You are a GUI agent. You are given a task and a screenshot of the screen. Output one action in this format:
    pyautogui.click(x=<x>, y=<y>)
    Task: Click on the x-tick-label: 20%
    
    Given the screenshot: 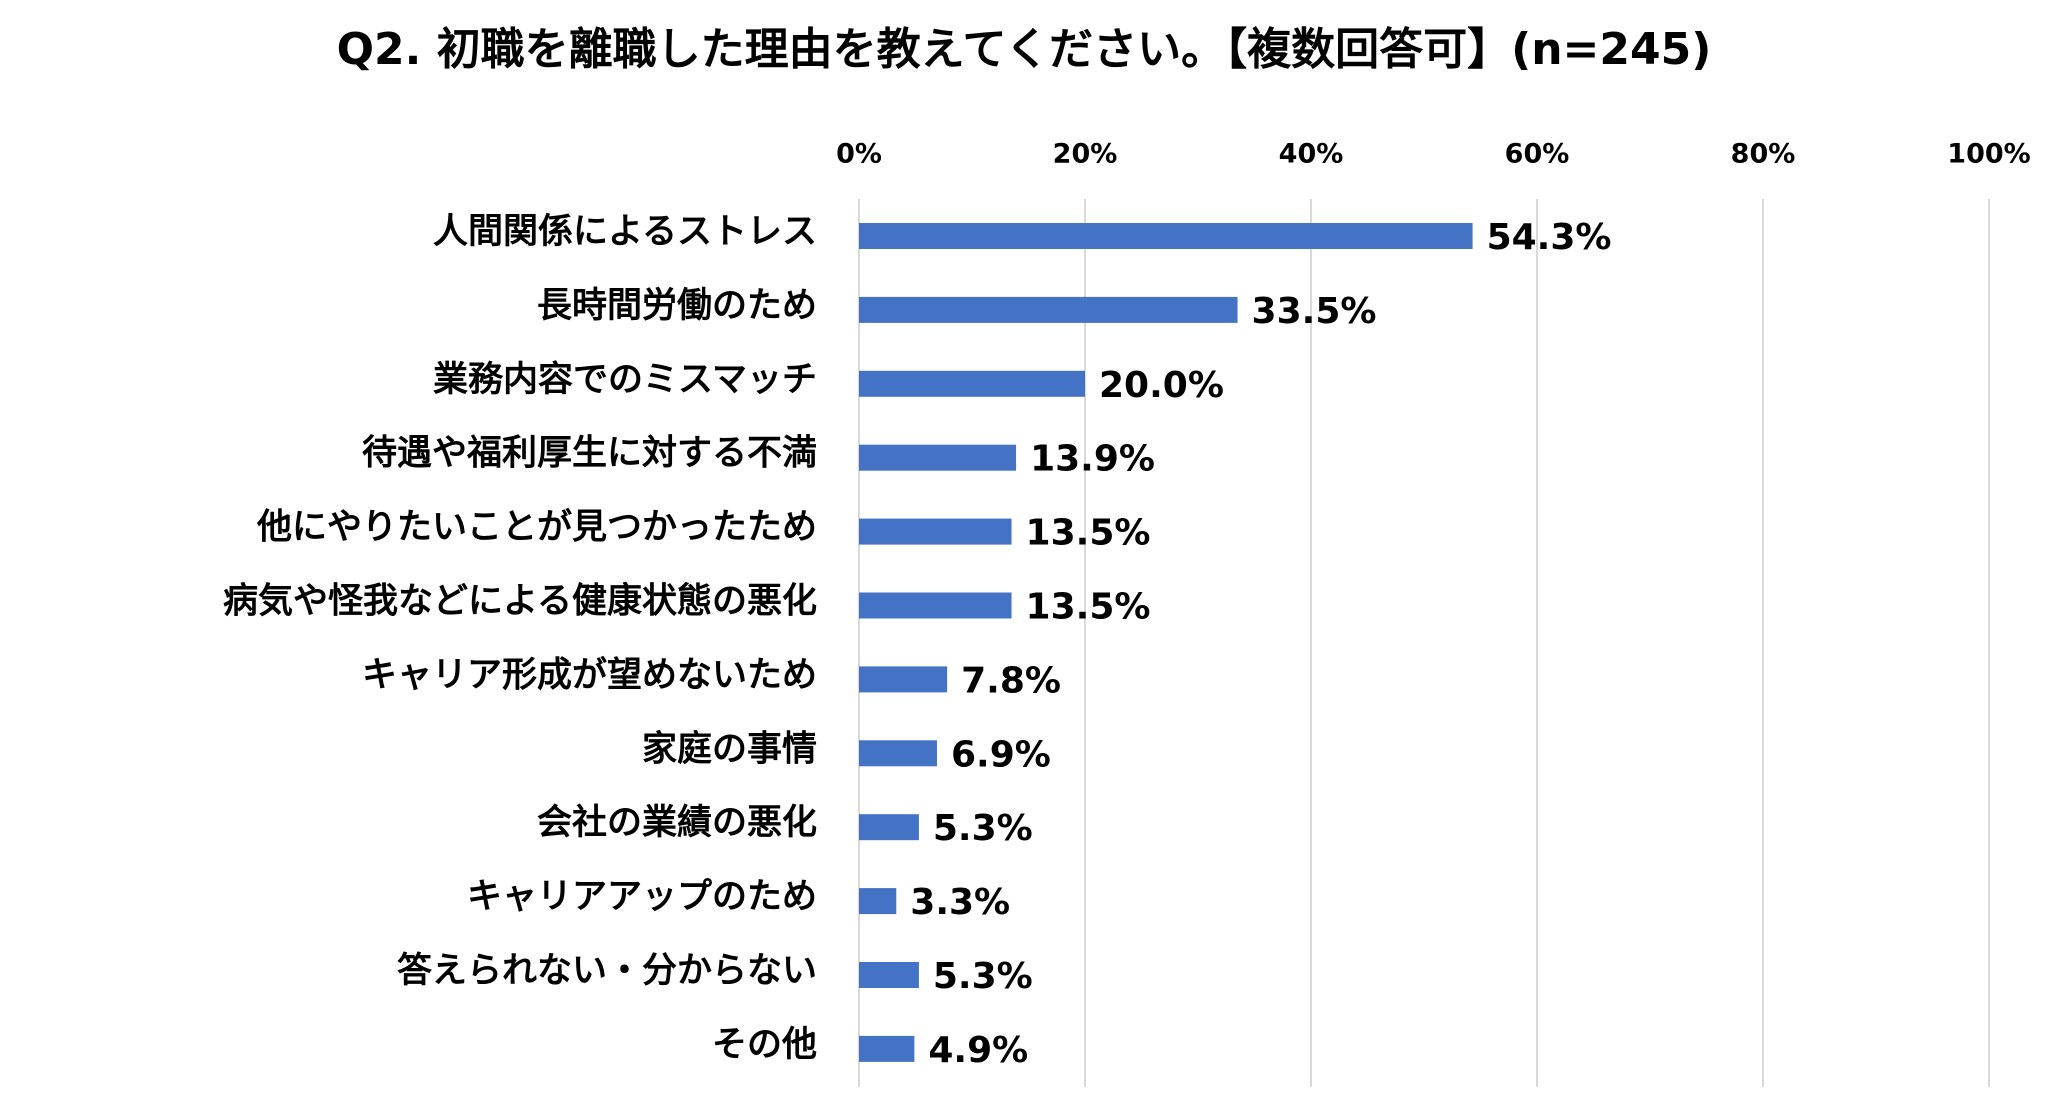 What is the action you would take?
    pyautogui.click(x=1085, y=154)
    